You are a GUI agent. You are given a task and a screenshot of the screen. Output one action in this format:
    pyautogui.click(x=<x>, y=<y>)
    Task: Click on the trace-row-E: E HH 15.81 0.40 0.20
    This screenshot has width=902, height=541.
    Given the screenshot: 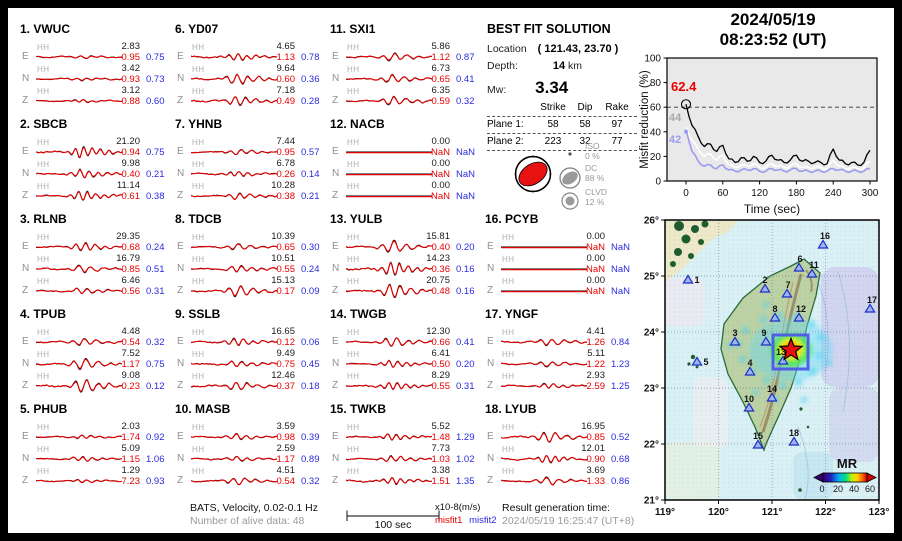 What is the action you would take?
    pyautogui.click(x=406, y=244)
    